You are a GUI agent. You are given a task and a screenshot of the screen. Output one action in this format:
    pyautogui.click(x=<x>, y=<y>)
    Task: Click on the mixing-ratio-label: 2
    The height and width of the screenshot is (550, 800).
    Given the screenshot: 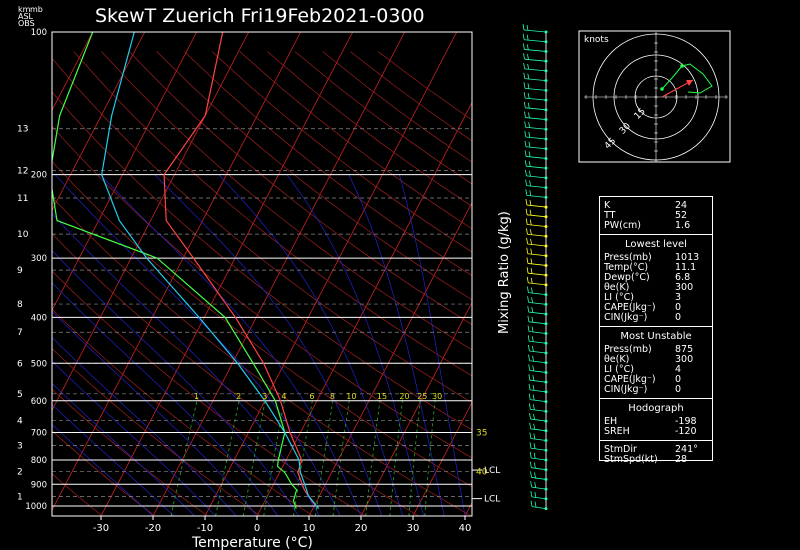 What is the action you would take?
    pyautogui.click(x=238, y=396)
    